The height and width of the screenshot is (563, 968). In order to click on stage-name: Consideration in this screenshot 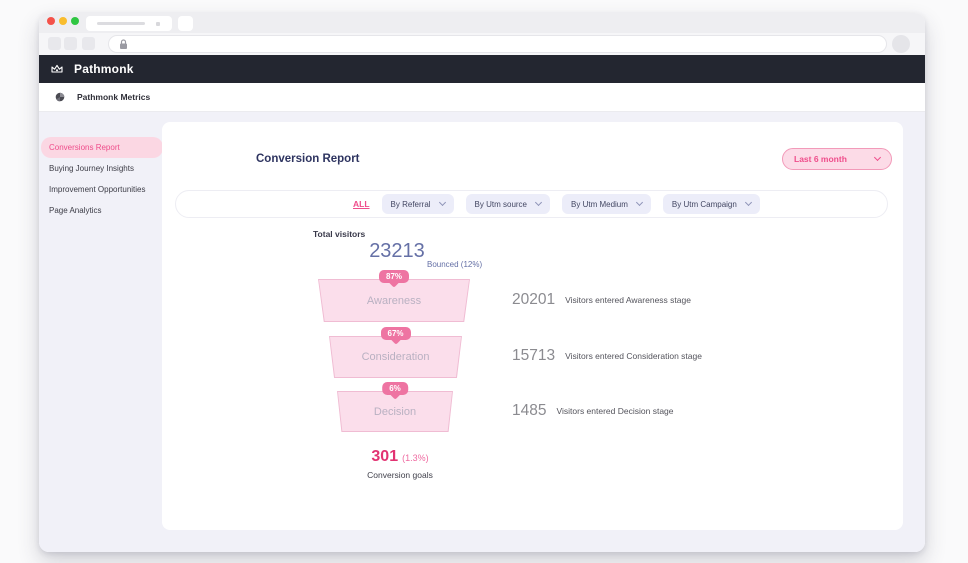, I will do `click(395, 357)`.